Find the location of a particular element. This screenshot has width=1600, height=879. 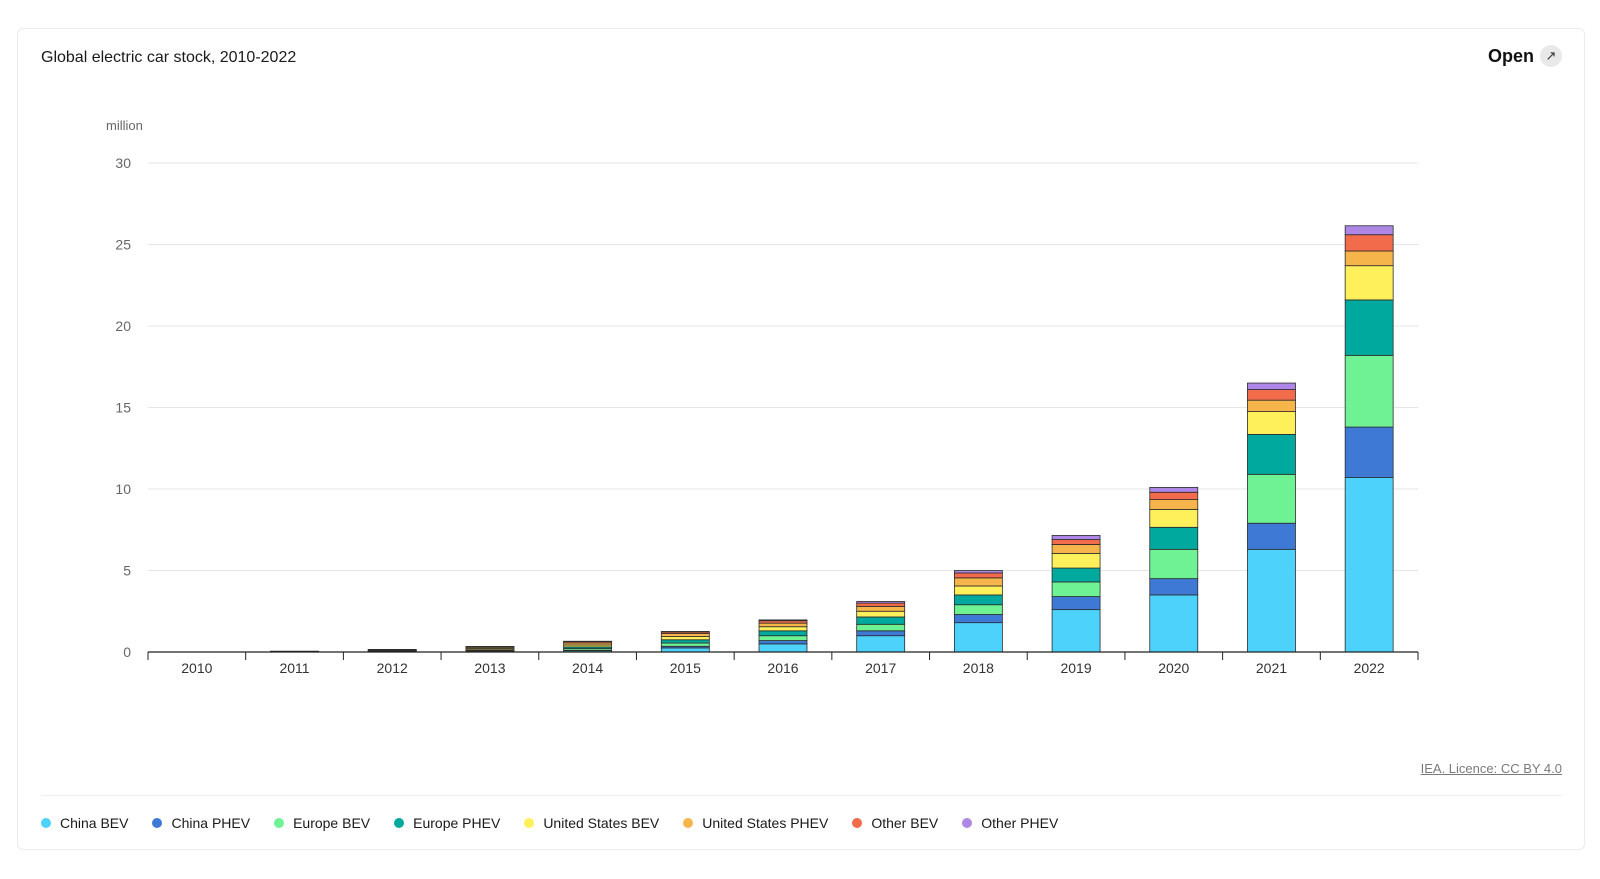

legend-item: China BEV is located at coordinates (84, 823).